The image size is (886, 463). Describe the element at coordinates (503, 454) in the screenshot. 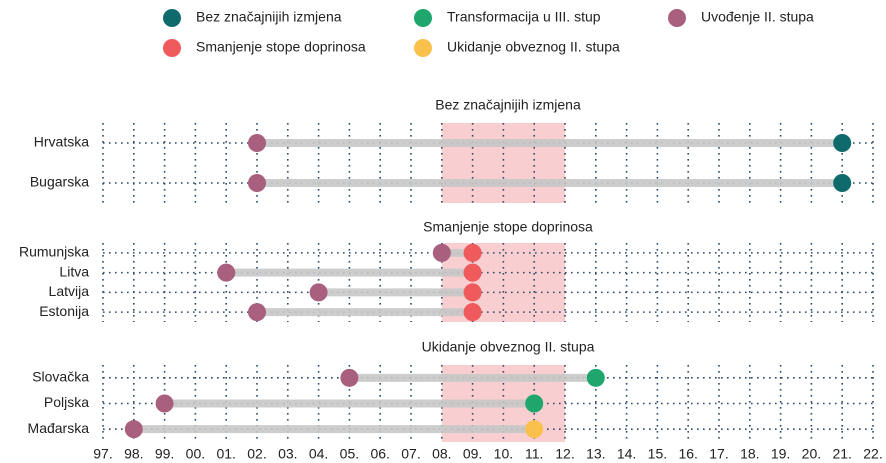

I see `x-tick-label: 10.` at that location.